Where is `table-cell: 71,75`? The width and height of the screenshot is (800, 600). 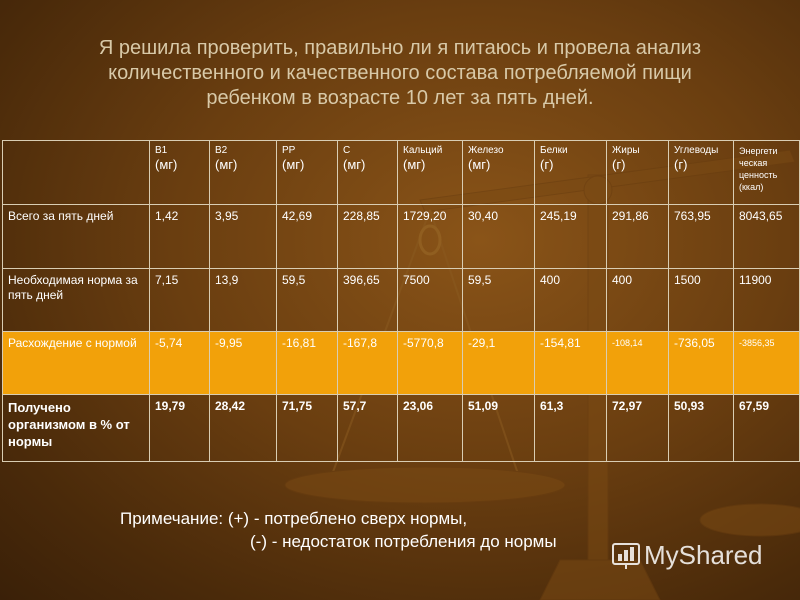
table-cell: 71,75 is located at coordinates (307, 428).